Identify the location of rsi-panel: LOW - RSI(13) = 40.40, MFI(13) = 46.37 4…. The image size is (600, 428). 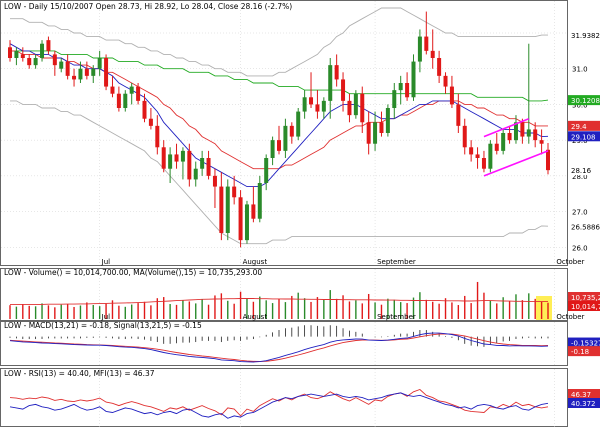
(300, 397).